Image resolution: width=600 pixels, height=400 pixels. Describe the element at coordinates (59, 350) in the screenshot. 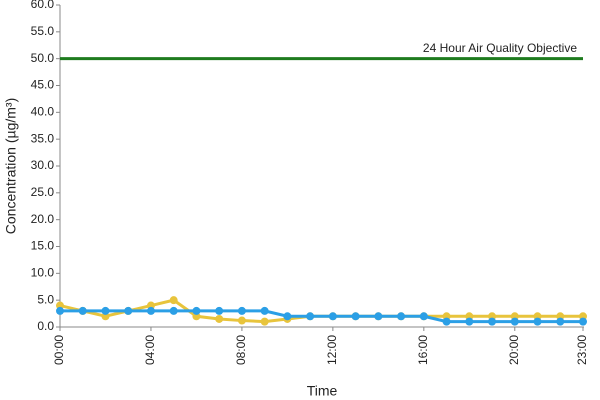

I see `x-tick-label: 00:00` at that location.